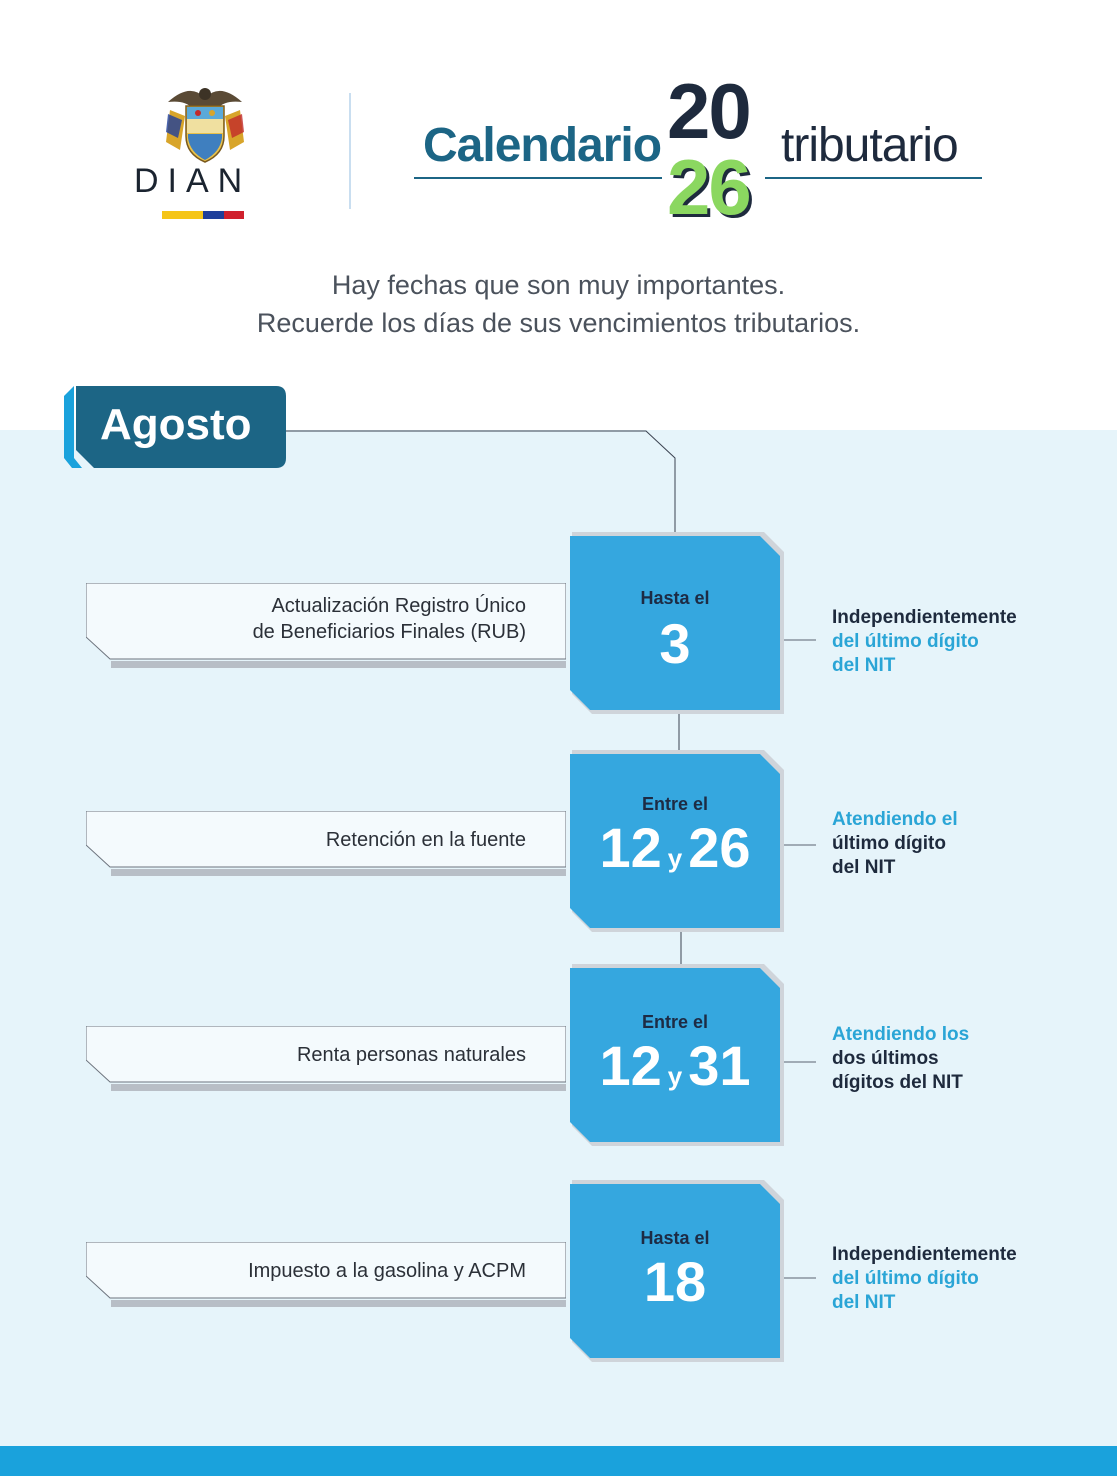  I want to click on brand-name: DIAN, so click(193, 181).